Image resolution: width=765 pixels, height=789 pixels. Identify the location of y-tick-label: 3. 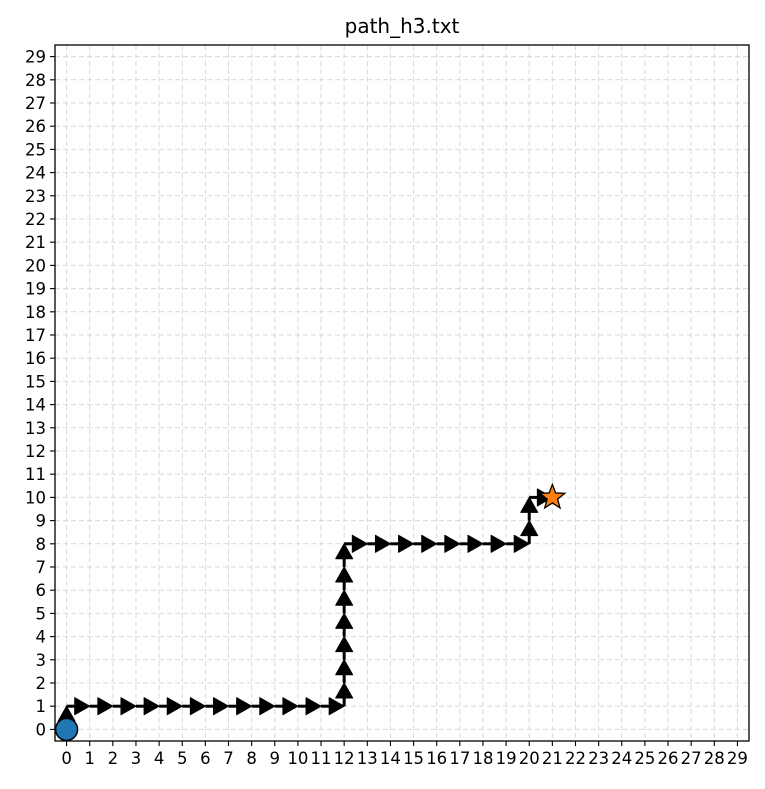
(41, 660).